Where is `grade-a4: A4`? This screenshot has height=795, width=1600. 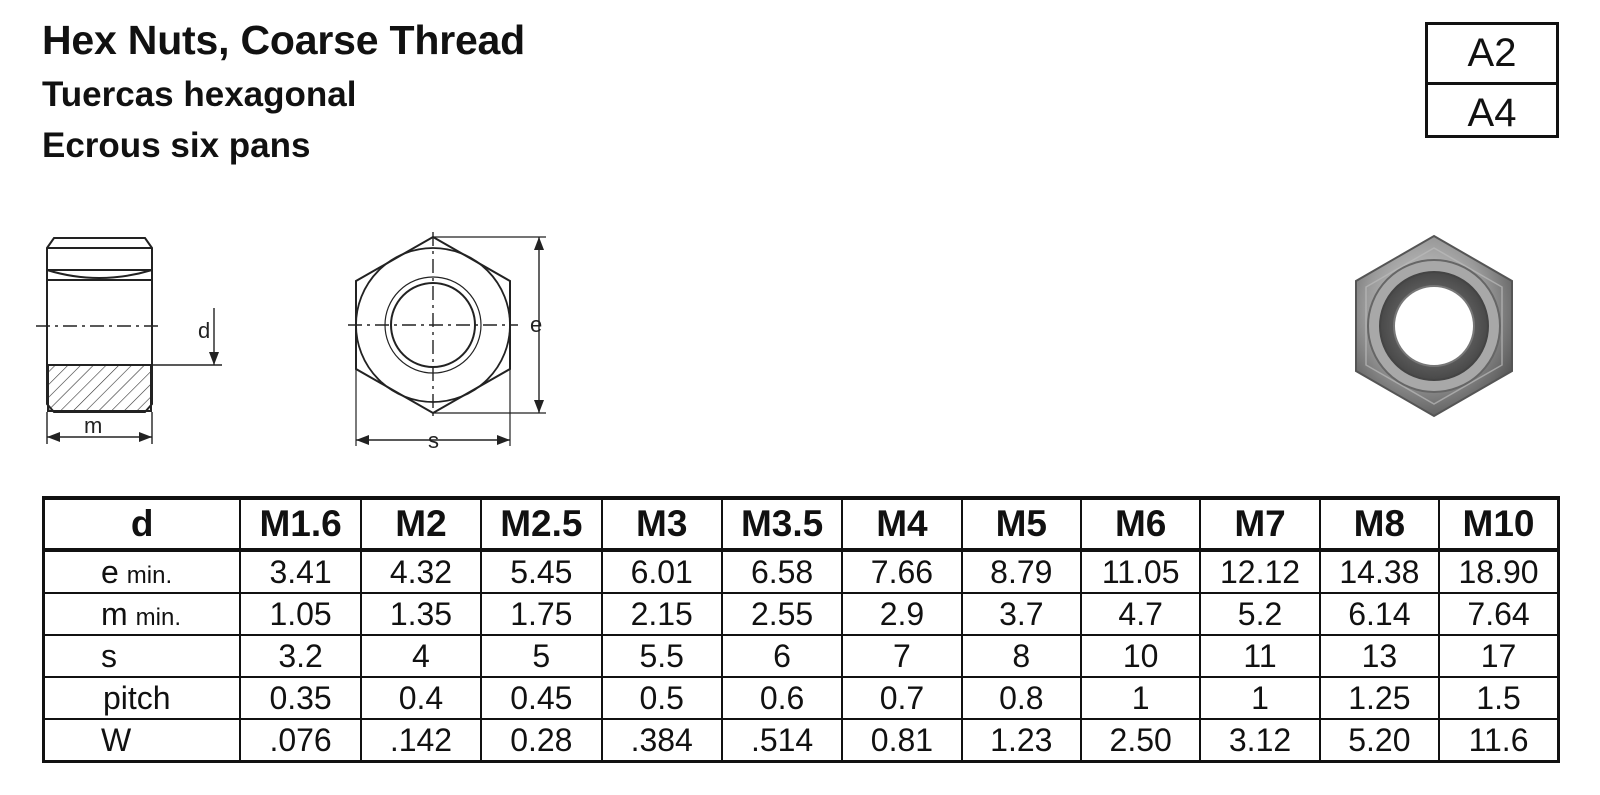
grade-a4: A4 is located at coordinates (1492, 113).